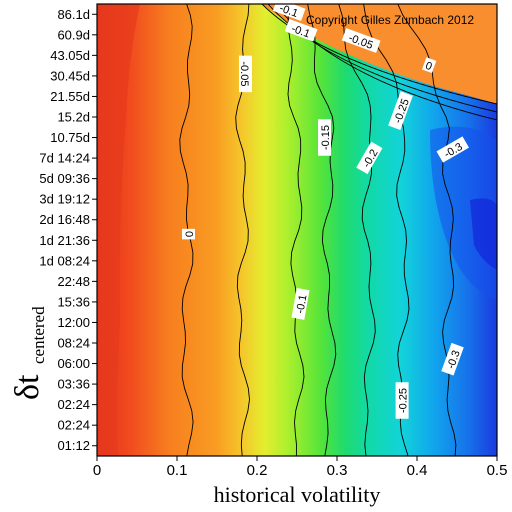 Image resolution: width=512 pixels, height=512 pixels. Describe the element at coordinates (390, 20) in the screenshot. I see `copyright-notice: Copyright Gilles Zumbach 2012` at that location.